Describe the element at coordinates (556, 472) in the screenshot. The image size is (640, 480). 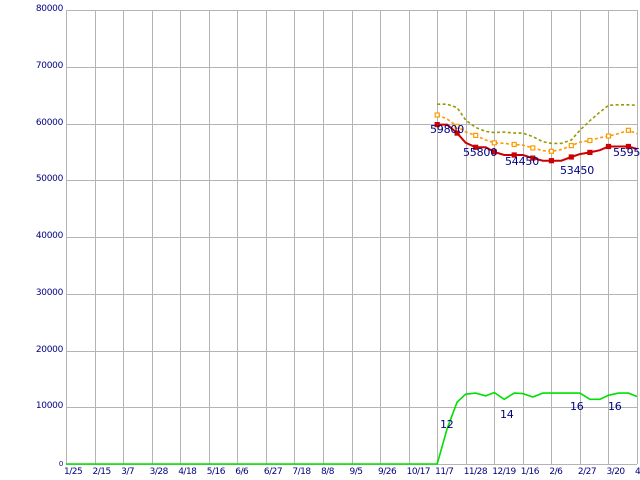
I see `x-axis-tick-label: 2/6` at that location.